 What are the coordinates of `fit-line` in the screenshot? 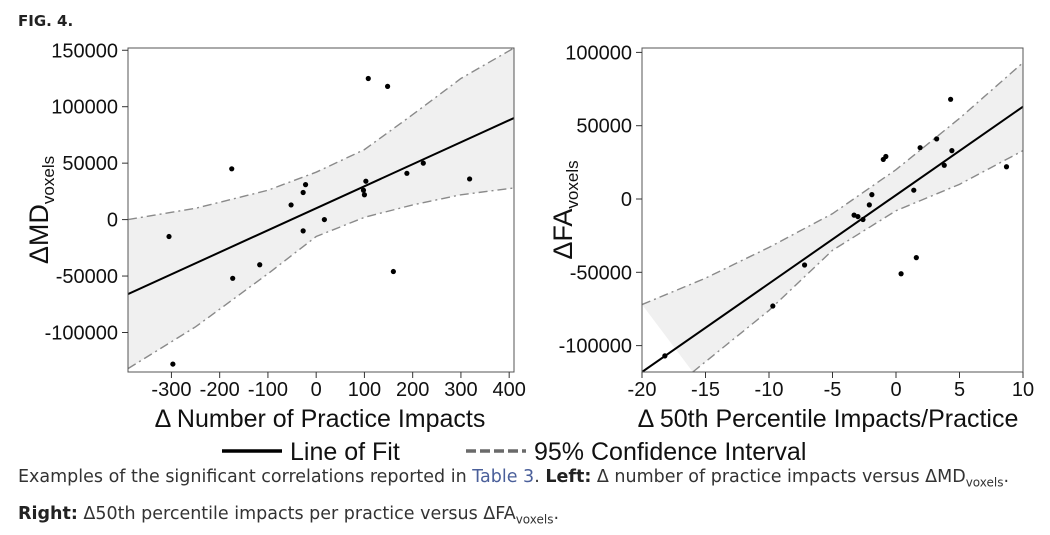 It's located at (321, 206).